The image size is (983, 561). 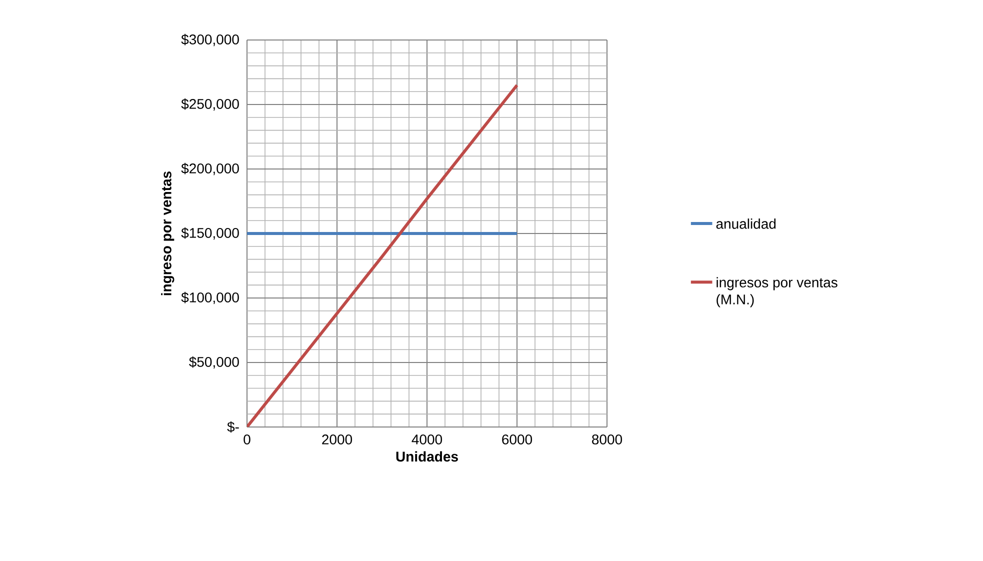 What do you see at coordinates (233, 427) in the screenshot?
I see `y-tick-label: $-` at bounding box center [233, 427].